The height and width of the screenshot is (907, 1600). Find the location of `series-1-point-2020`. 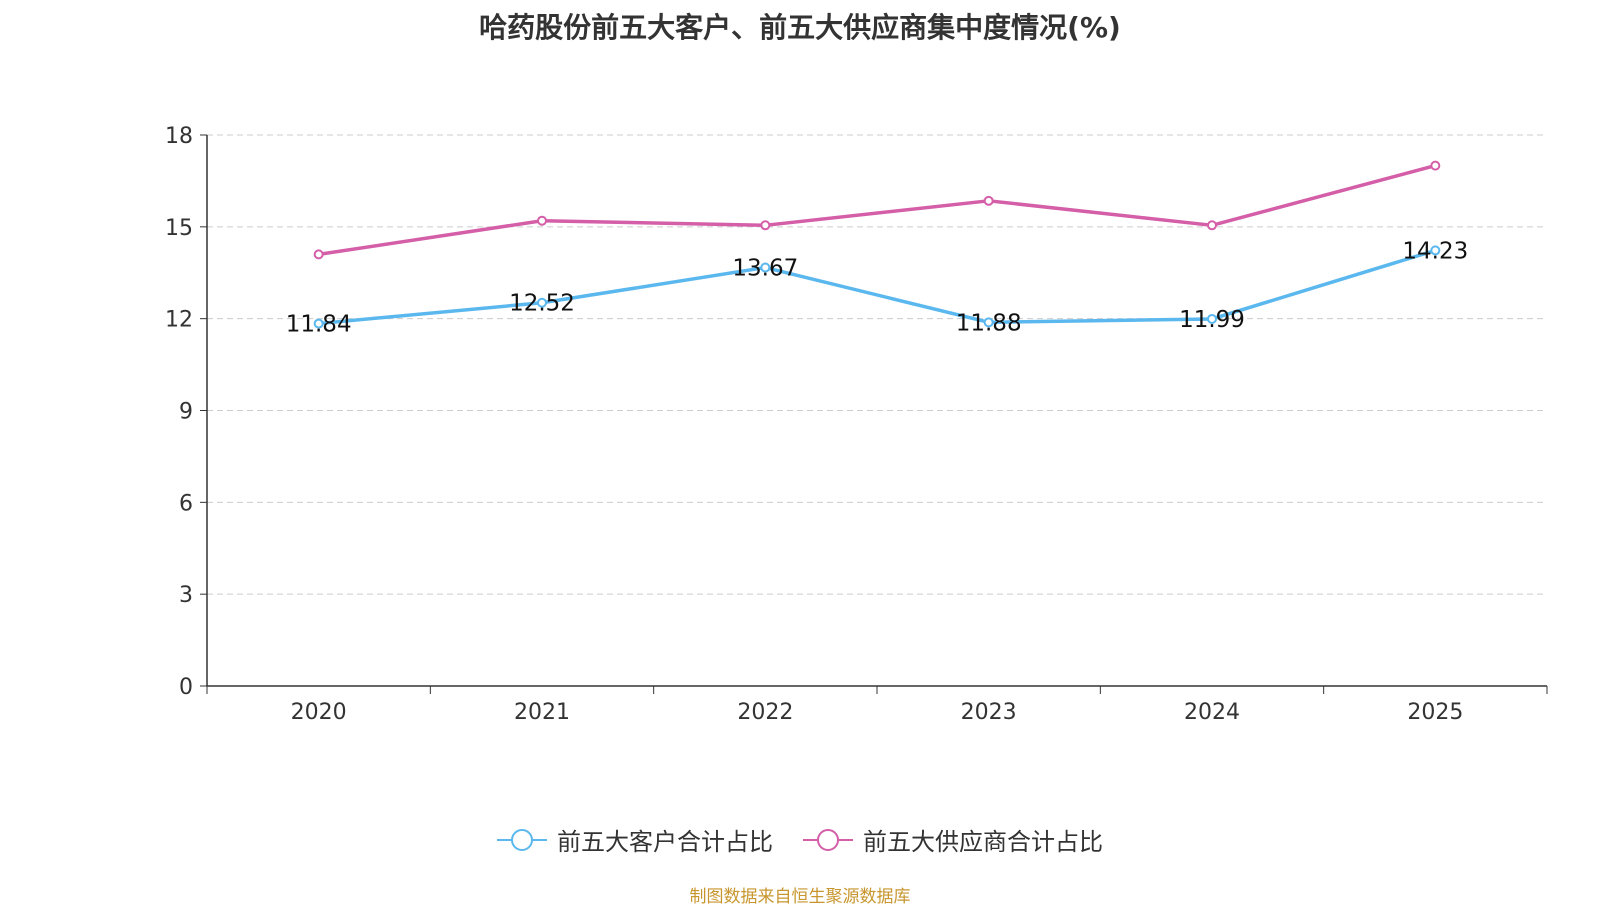

series-1-point-2020 is located at coordinates (318, 254).